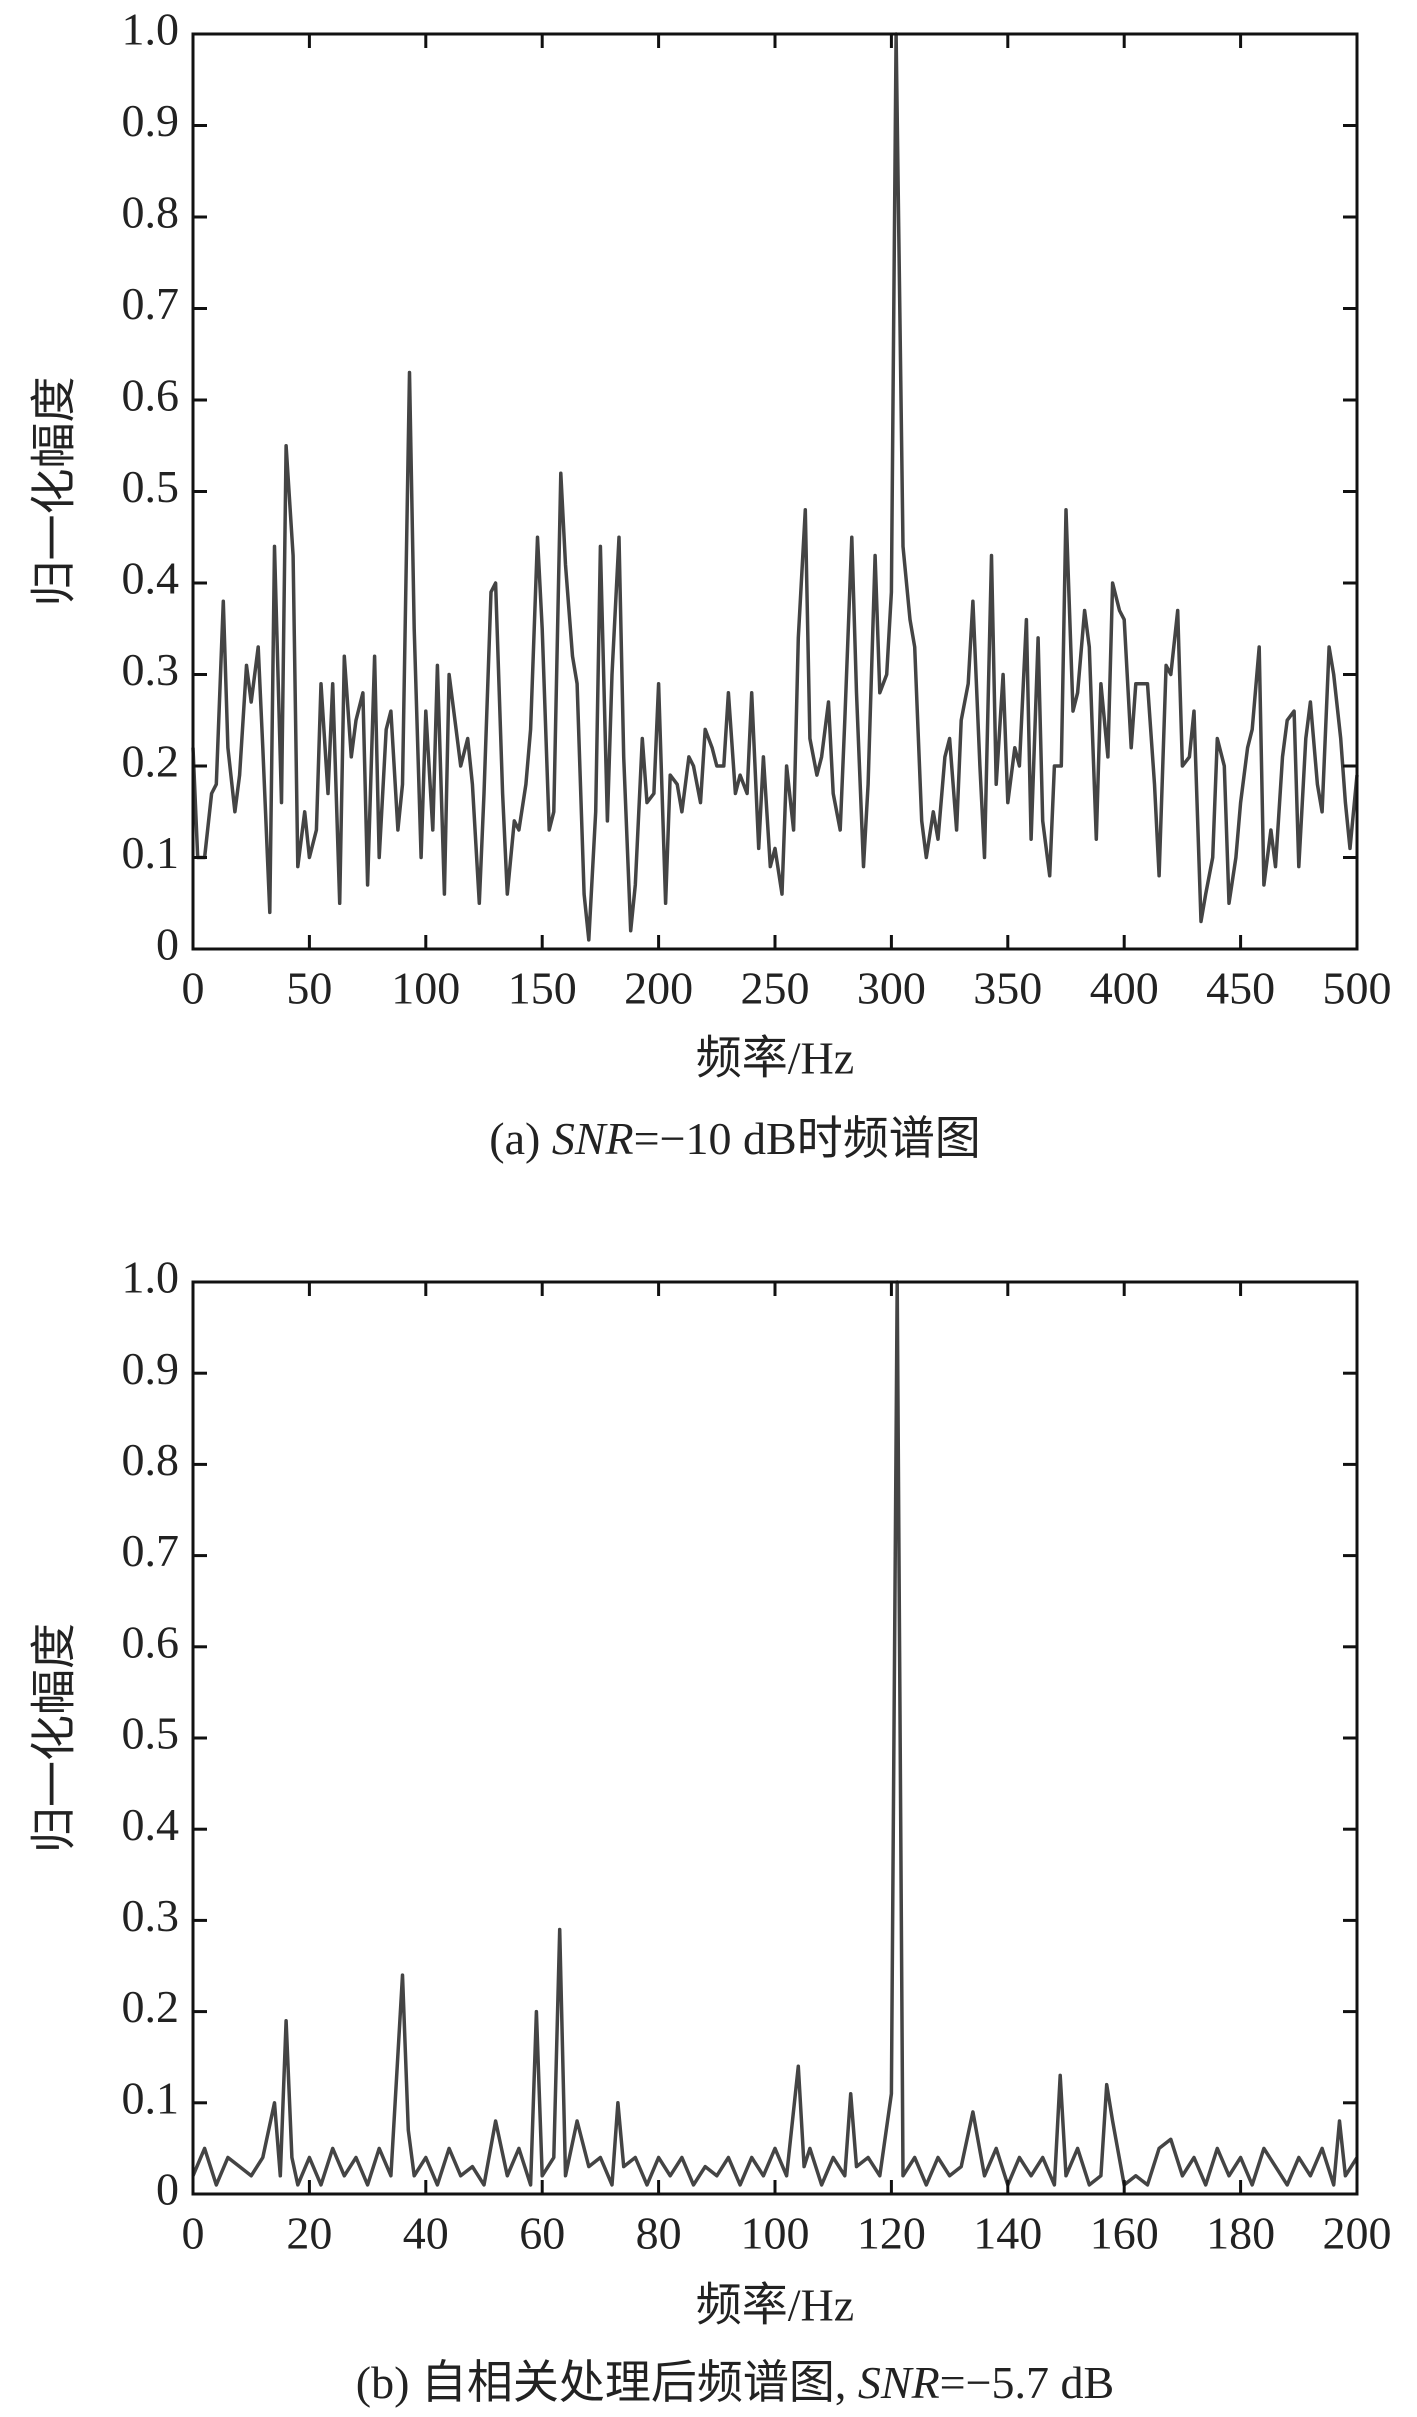 This screenshot has width=1417, height=2417. I want to click on x-tick-label: 50, so click(309, 988).